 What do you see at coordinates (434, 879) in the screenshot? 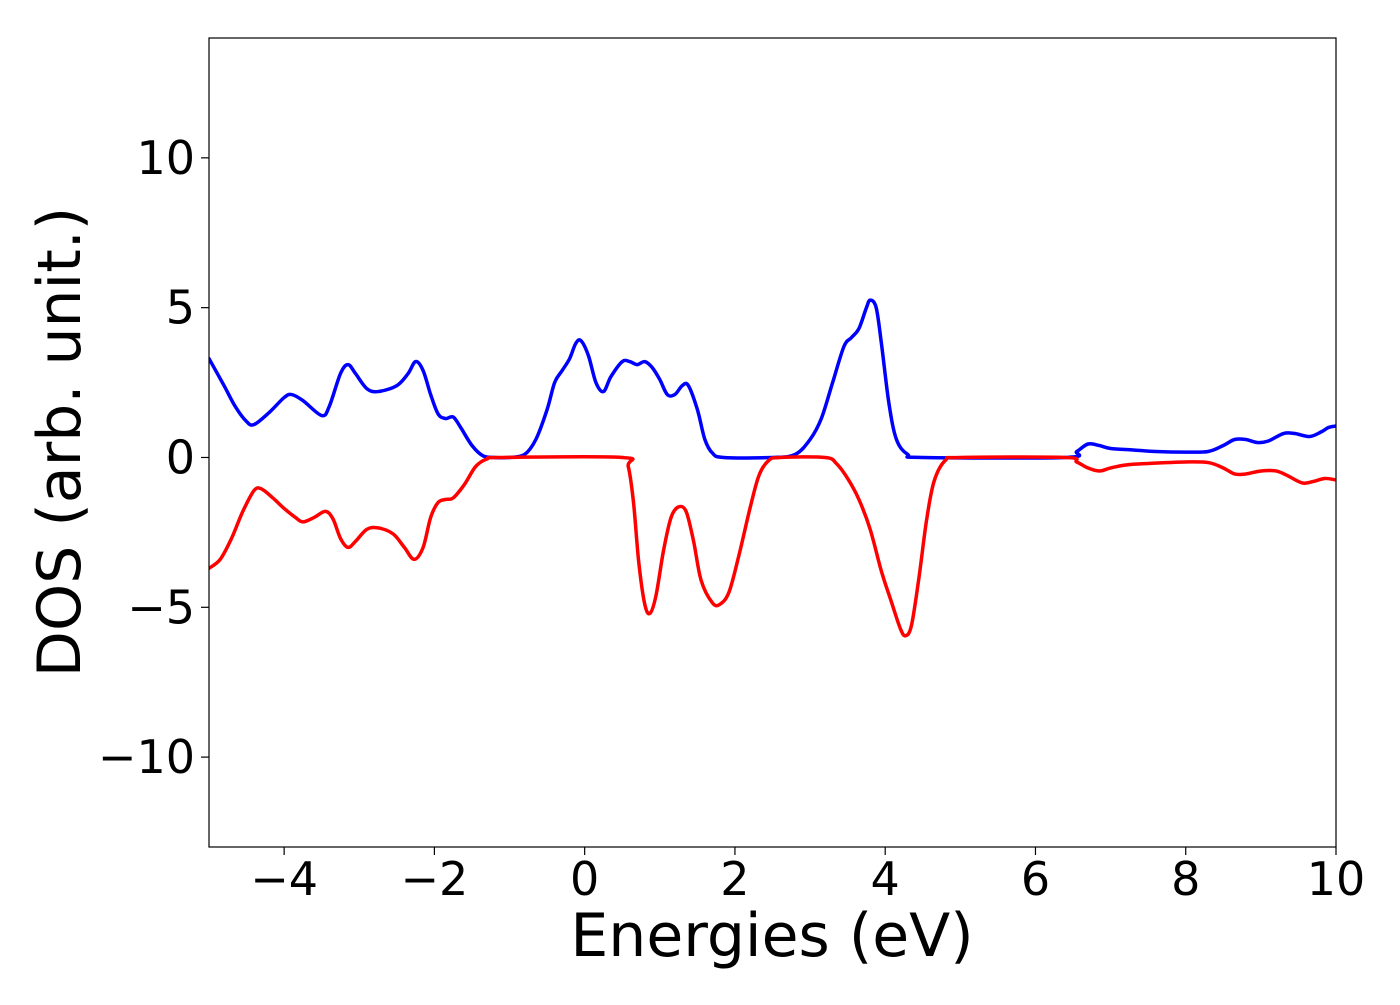
I see `x-tick-label: −2` at bounding box center [434, 879].